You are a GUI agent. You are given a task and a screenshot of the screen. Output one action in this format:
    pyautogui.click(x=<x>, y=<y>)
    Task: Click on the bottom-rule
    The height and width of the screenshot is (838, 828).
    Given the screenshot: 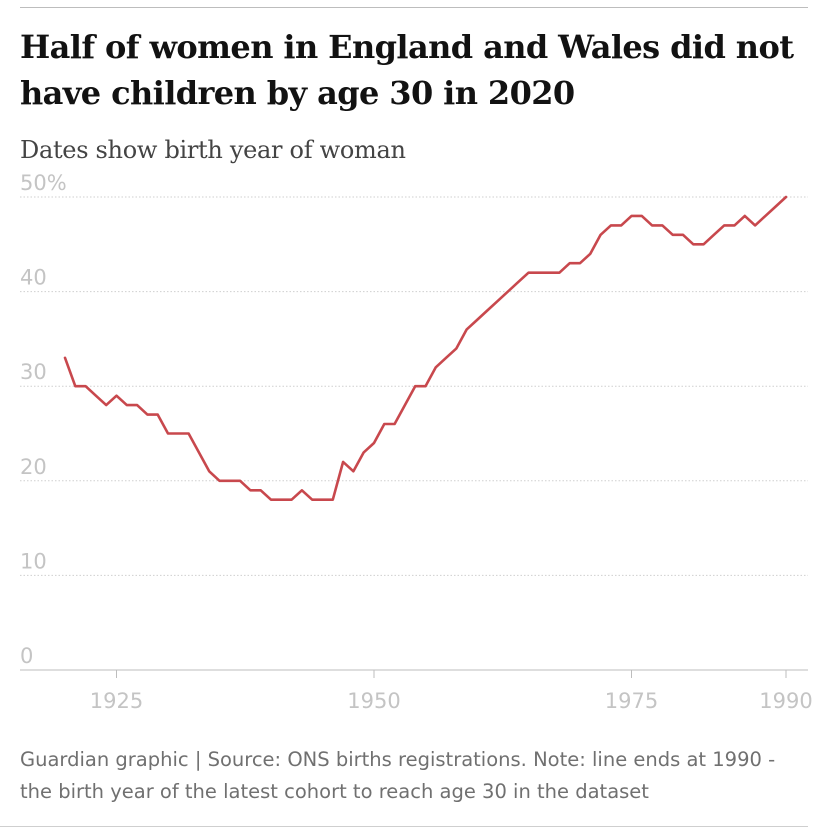 What is the action you would take?
    pyautogui.click(x=404, y=826)
    